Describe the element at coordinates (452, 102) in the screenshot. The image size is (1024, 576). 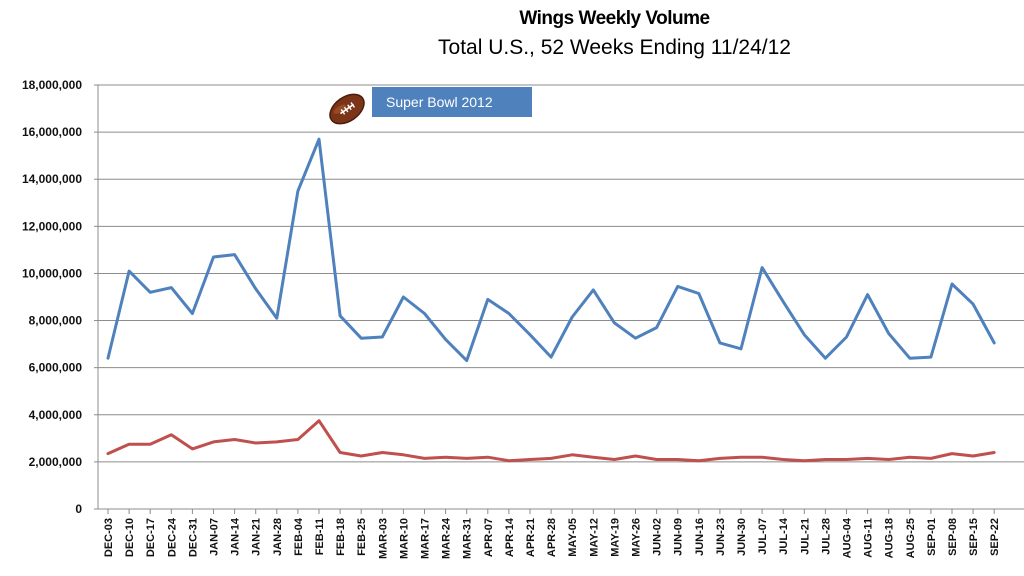
I see `super-bowl-annotation: Super Bowl 2012` at that location.